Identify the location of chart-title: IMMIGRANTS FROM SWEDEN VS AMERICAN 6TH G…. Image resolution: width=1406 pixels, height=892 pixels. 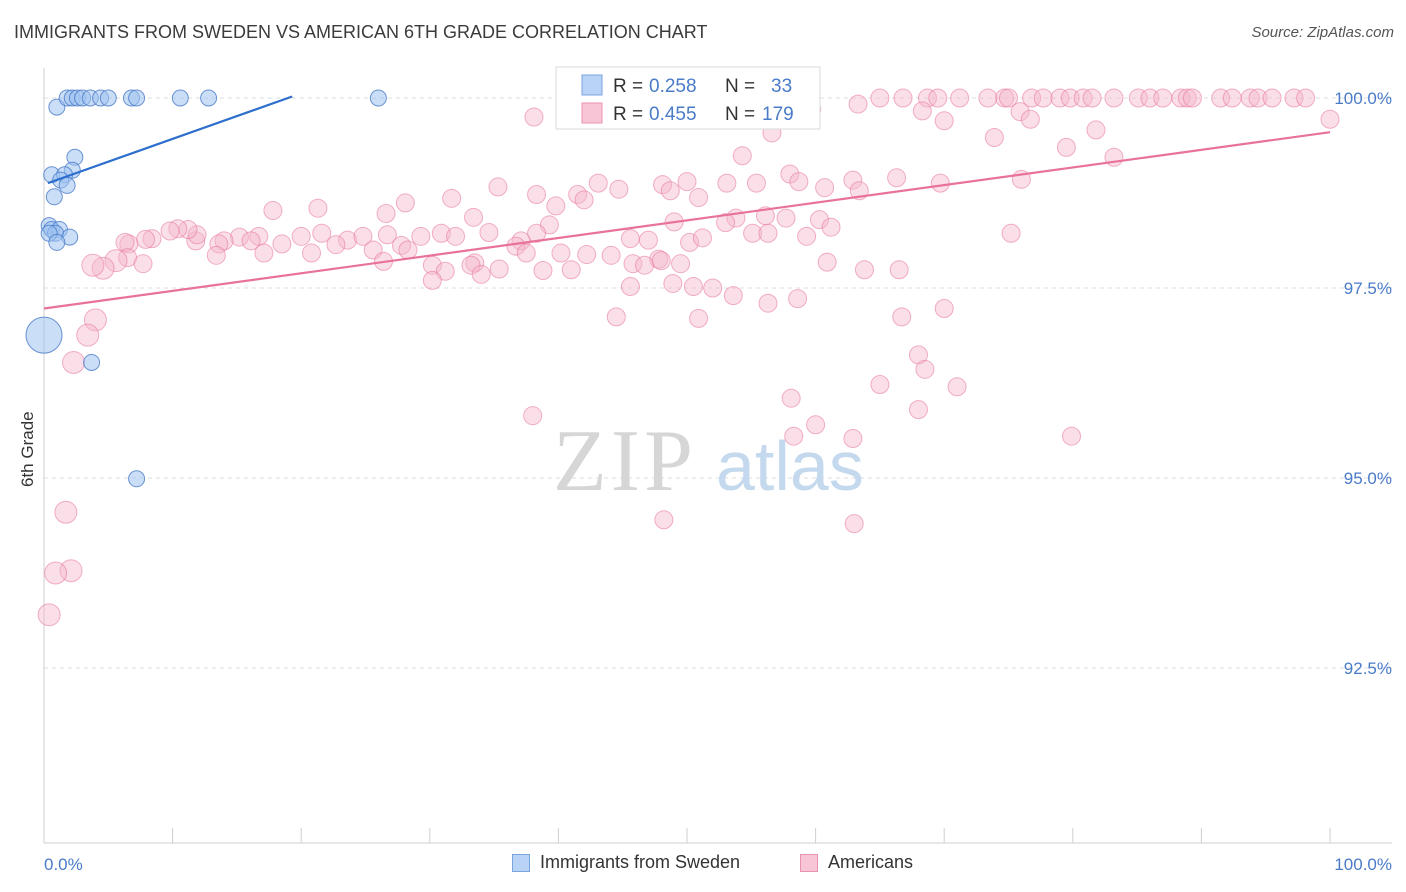
(361, 32).